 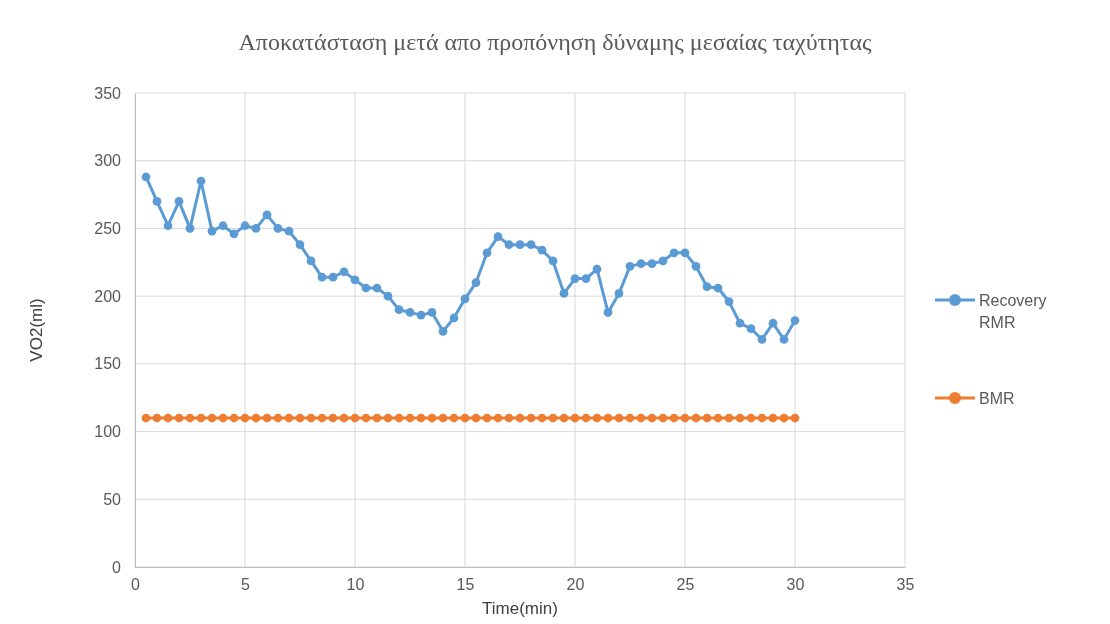 I want to click on y-tick-label: 0, so click(x=117, y=567).